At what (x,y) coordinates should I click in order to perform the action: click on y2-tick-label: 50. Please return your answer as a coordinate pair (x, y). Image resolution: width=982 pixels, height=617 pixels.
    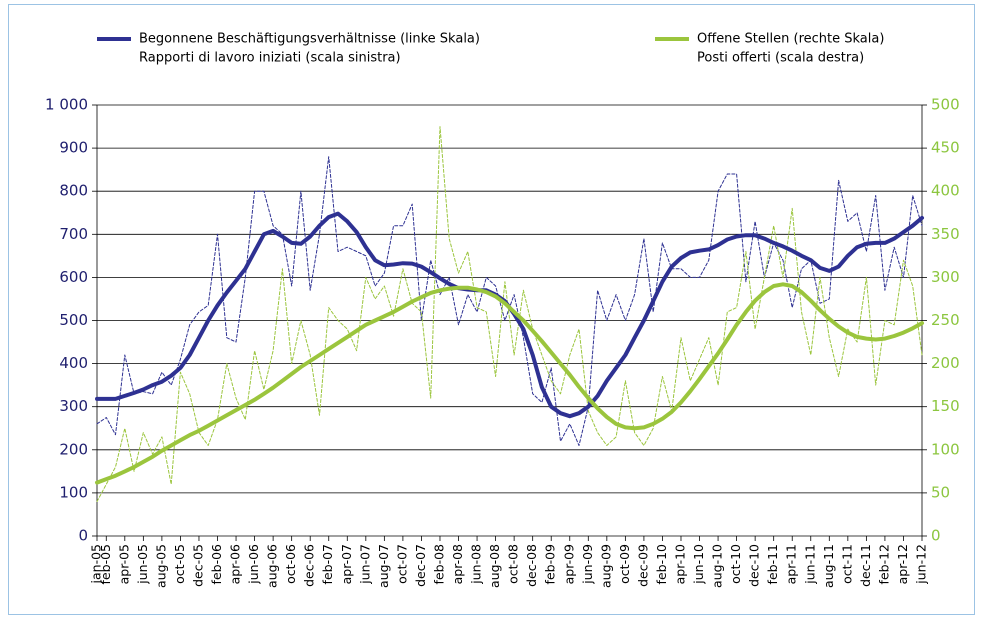
    Looking at the image, I should click on (940, 492).